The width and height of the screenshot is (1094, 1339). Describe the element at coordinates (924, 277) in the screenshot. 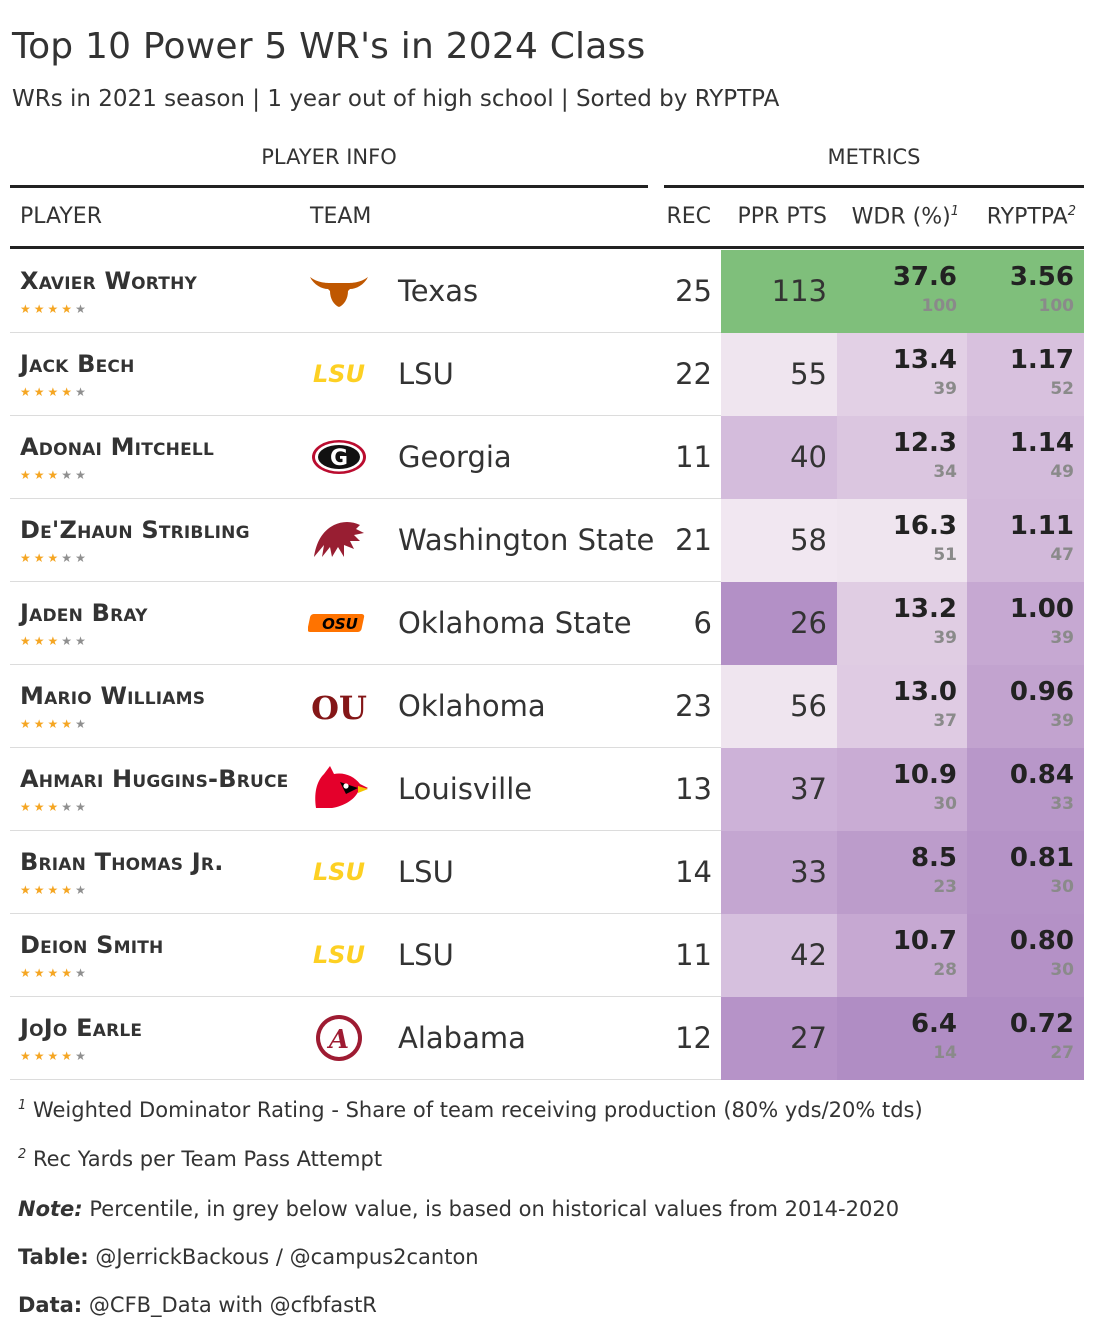

I see `wdr-value: 37.6` at that location.